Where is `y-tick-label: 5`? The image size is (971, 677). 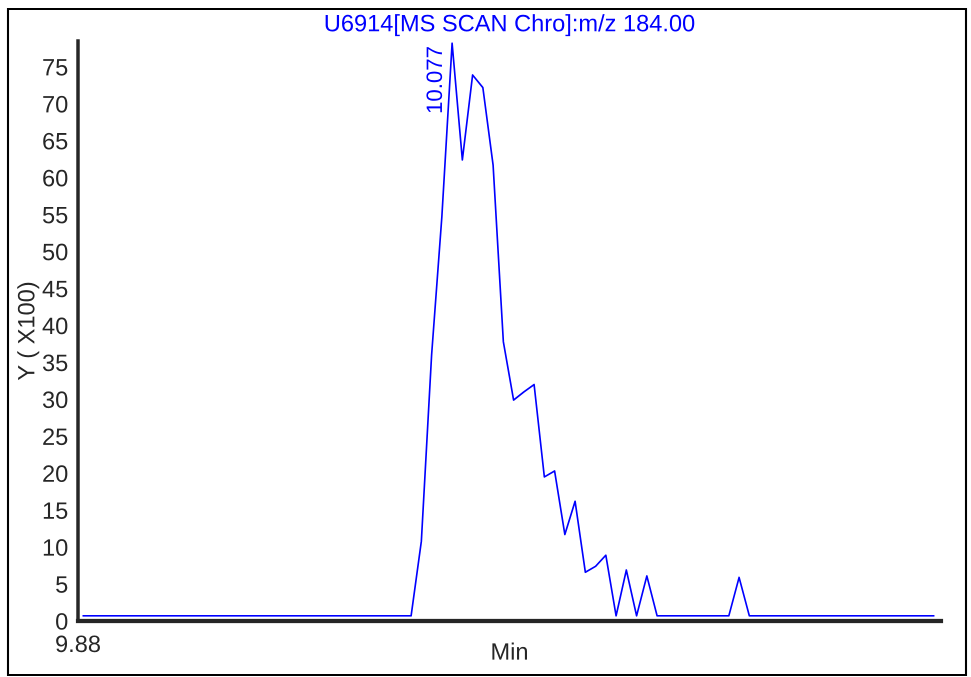
y-tick-label: 5 is located at coordinates (62, 584).